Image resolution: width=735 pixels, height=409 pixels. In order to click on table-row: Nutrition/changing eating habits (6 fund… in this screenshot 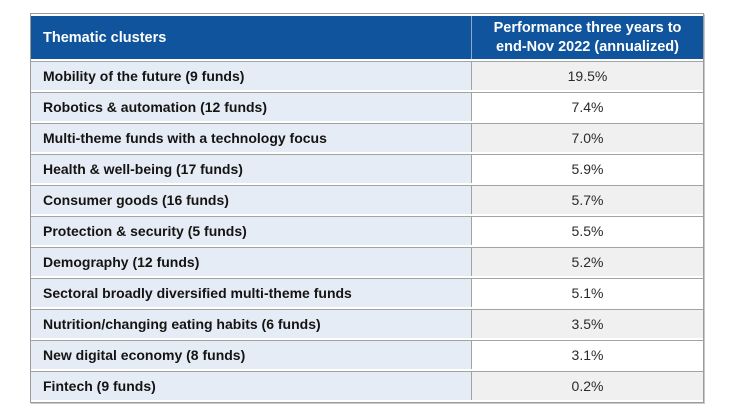, I will do `click(367, 323)`.